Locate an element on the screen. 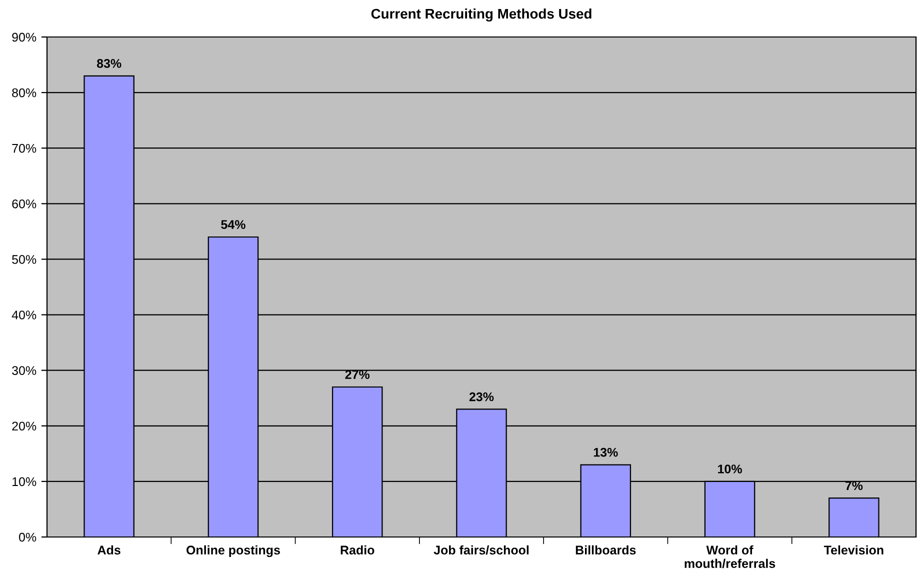  y-tick-label: 20% is located at coordinates (24, 426).